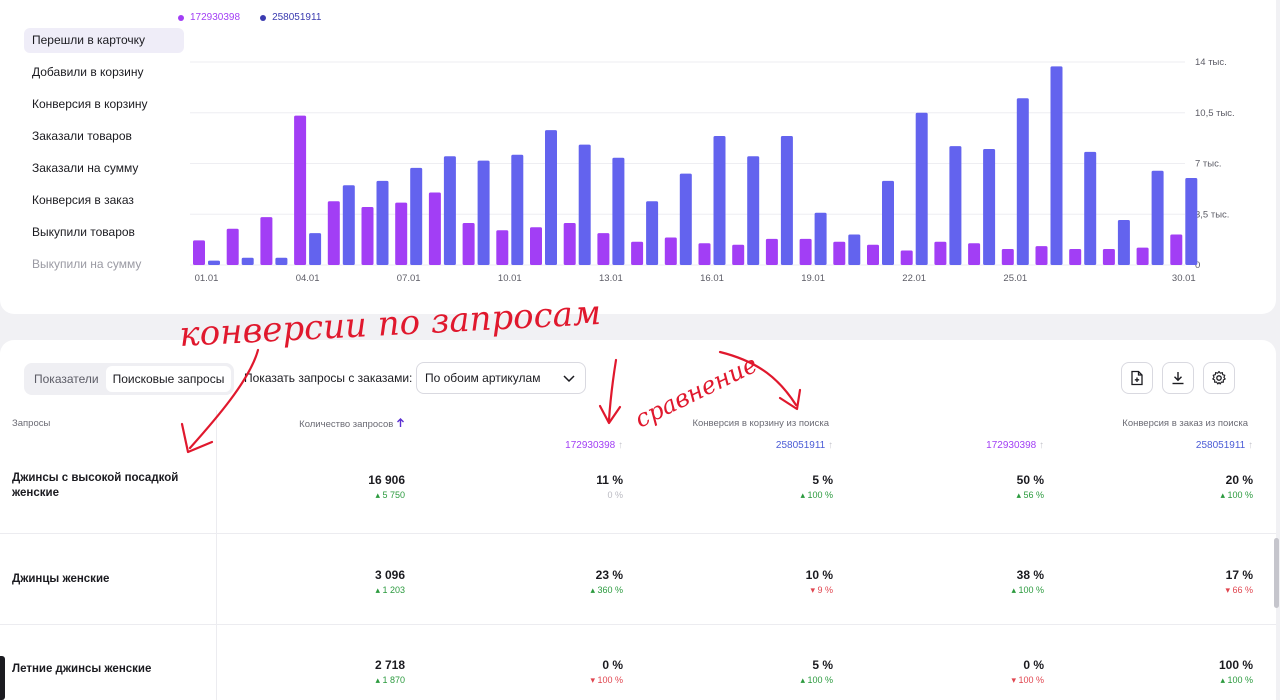 This screenshot has width=1280, height=700. I want to click on legend-item-1: 172930398, so click(209, 17).